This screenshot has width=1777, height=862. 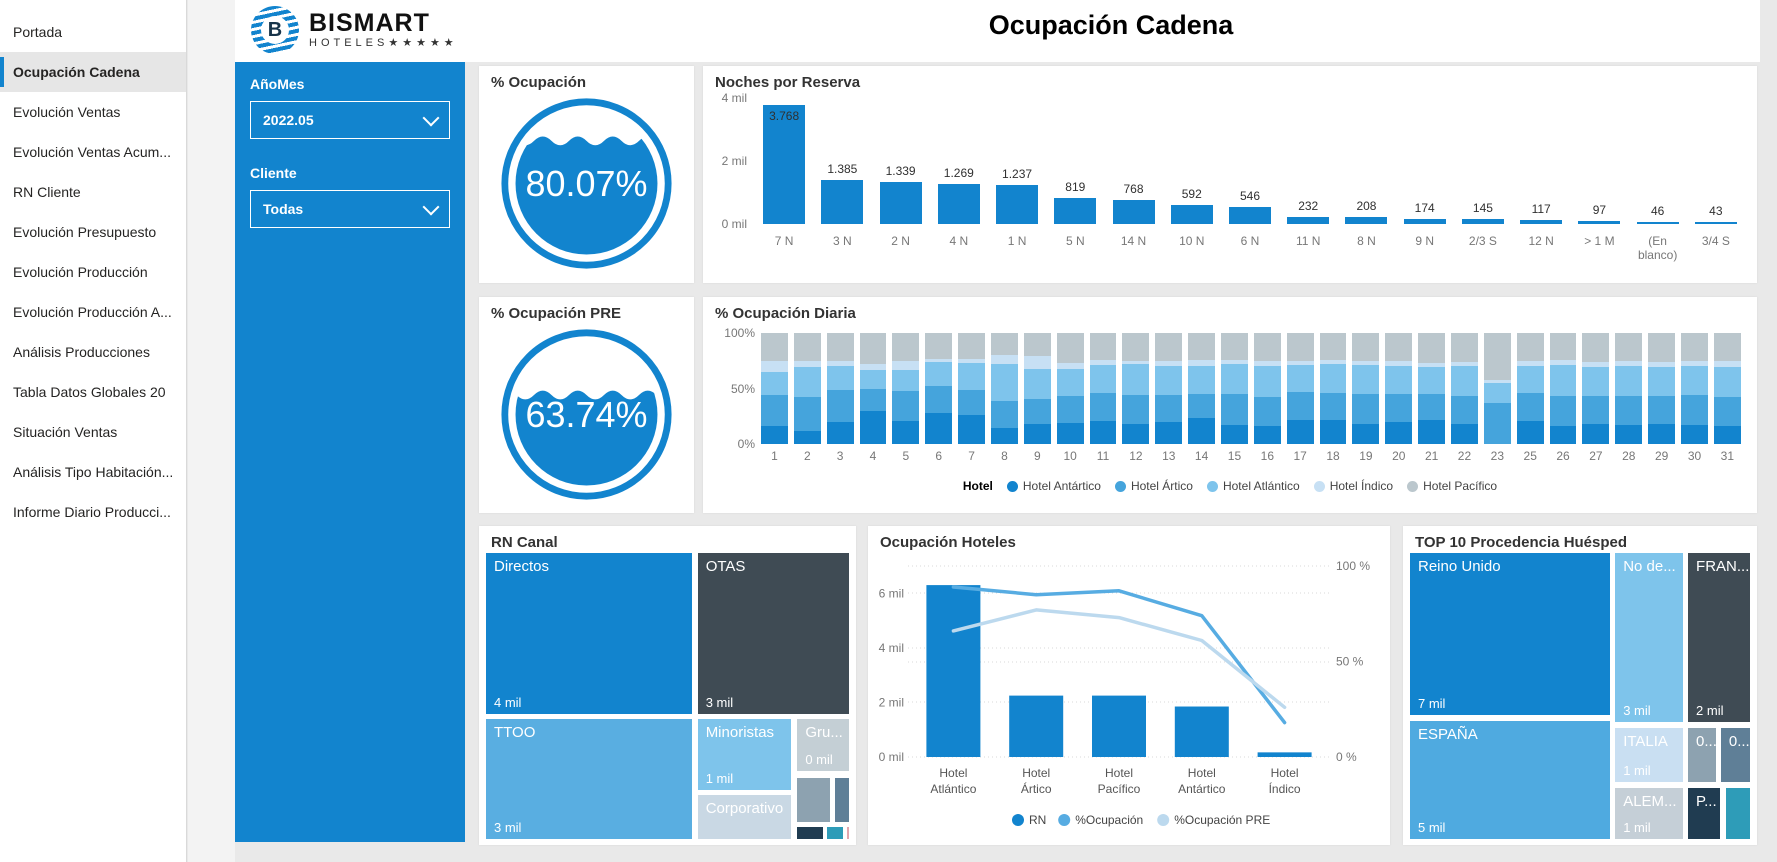 I want to click on anomes-dropdown: 2022.05, so click(x=350, y=120).